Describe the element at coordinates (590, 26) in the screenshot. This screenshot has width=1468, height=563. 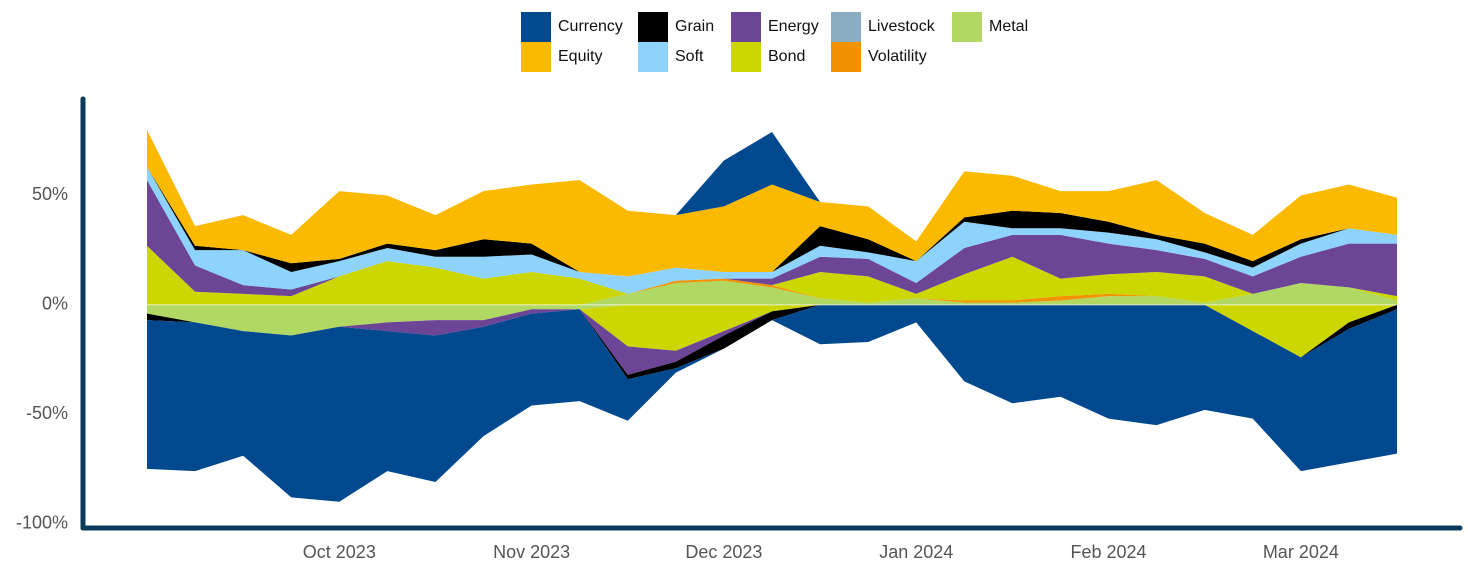
I see `legend-label: Currency` at that location.